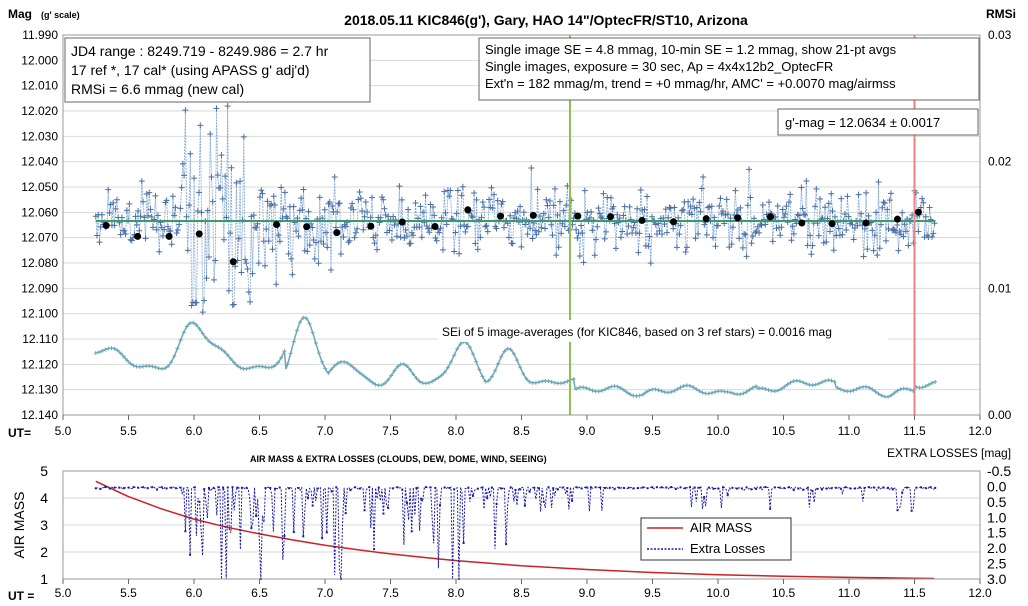 The image size is (1028, 606). I want to click on y-tick-label: 12.090, so click(39, 288).